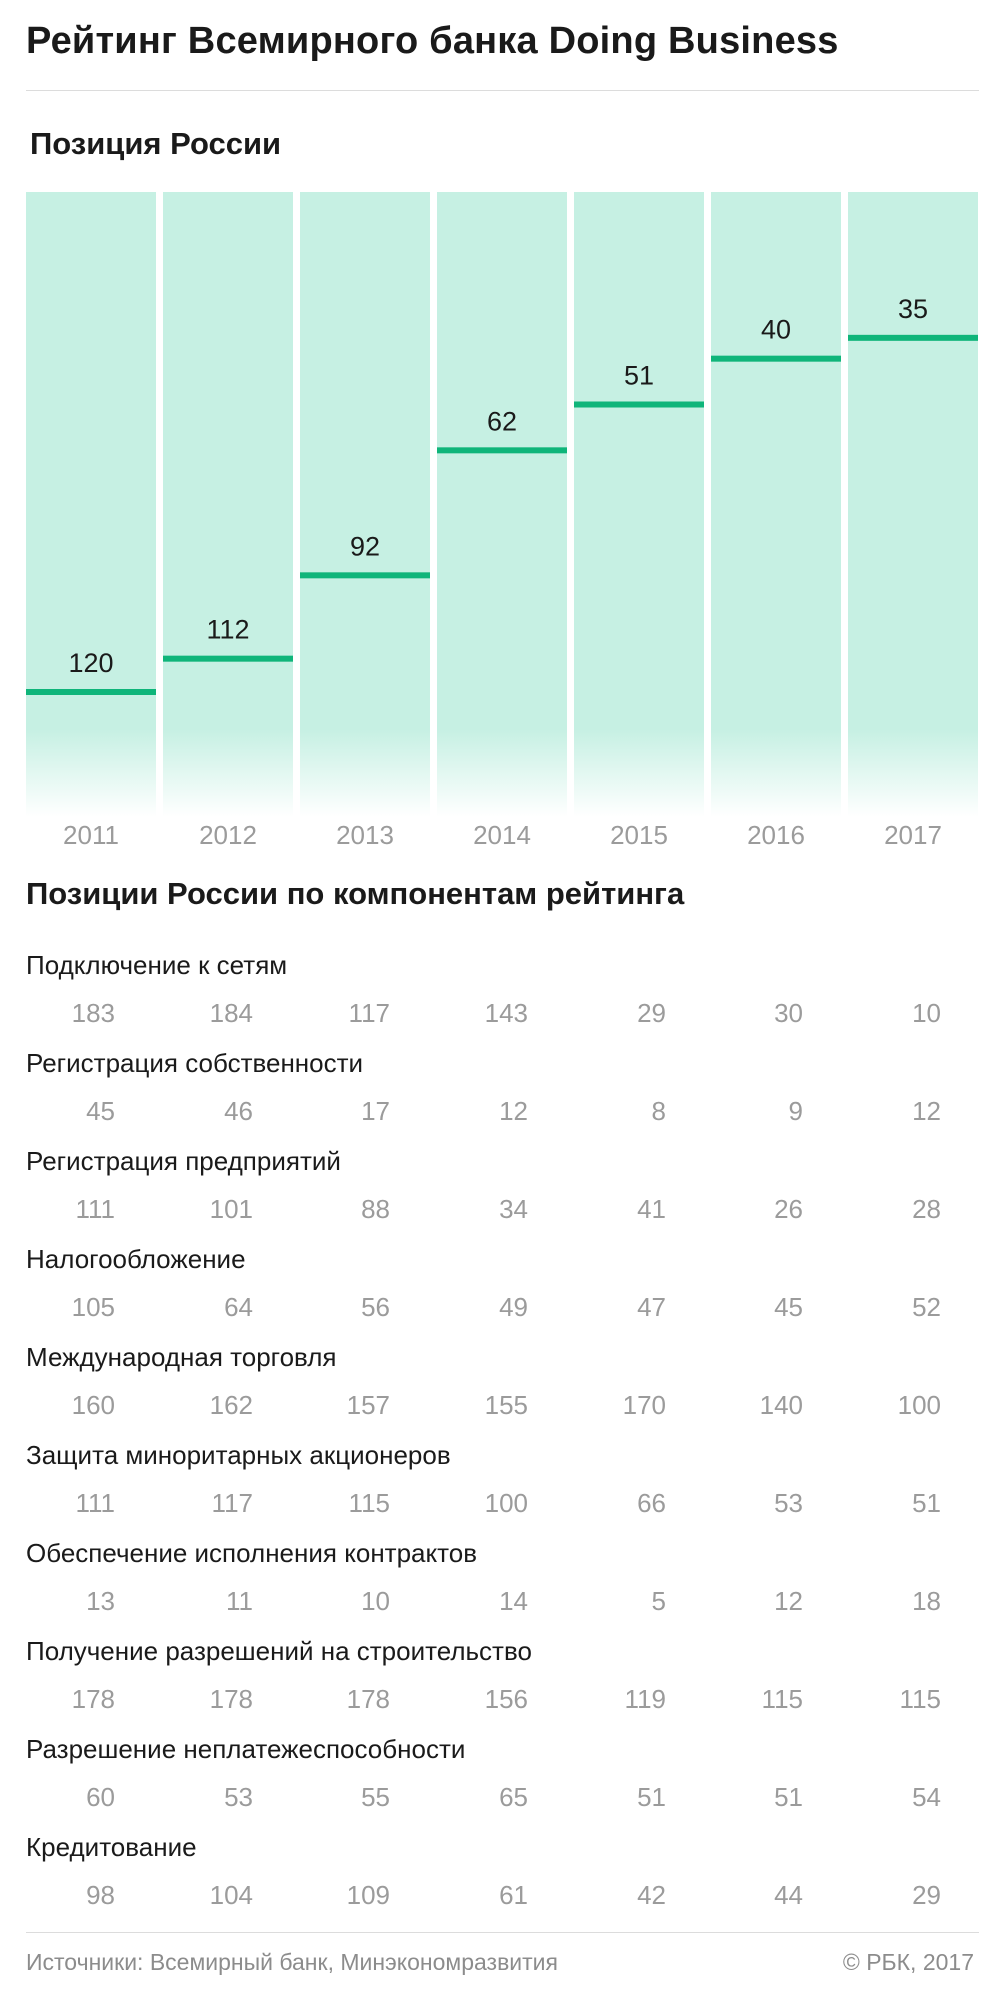 The image size is (1005, 1996). What do you see at coordinates (183, 1161) in the screenshot?
I see `component-label: Регистрация предприятий` at bounding box center [183, 1161].